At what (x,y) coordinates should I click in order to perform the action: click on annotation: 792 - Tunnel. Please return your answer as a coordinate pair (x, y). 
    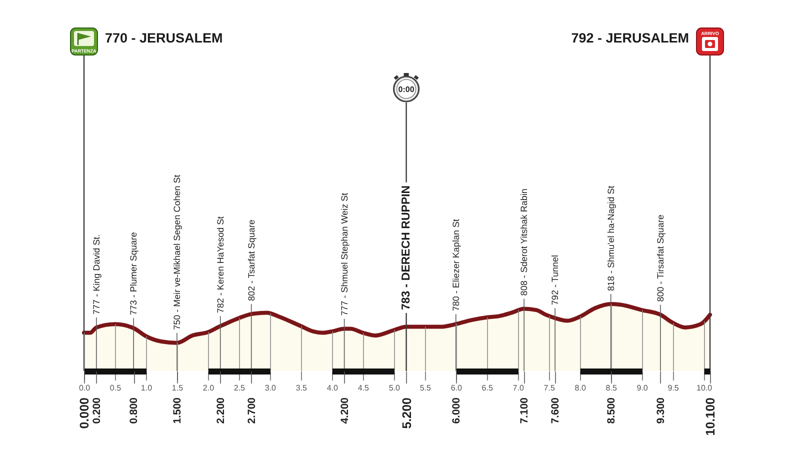
    Looking at the image, I should click on (555, 280).